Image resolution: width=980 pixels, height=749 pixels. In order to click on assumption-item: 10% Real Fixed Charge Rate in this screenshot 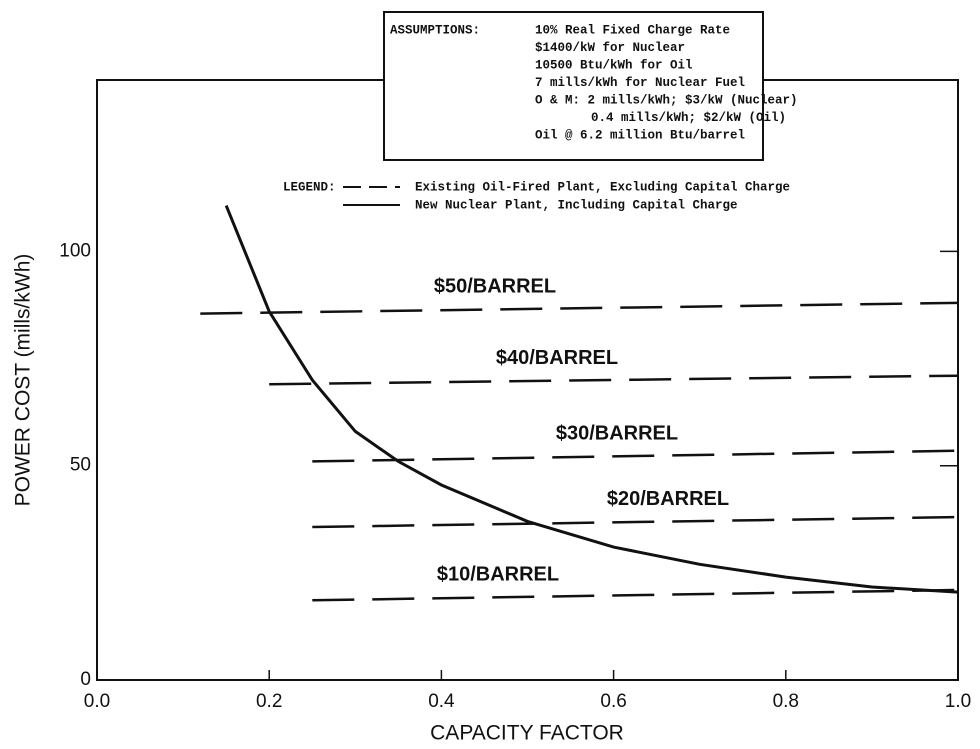, I will do `click(632, 30)`.